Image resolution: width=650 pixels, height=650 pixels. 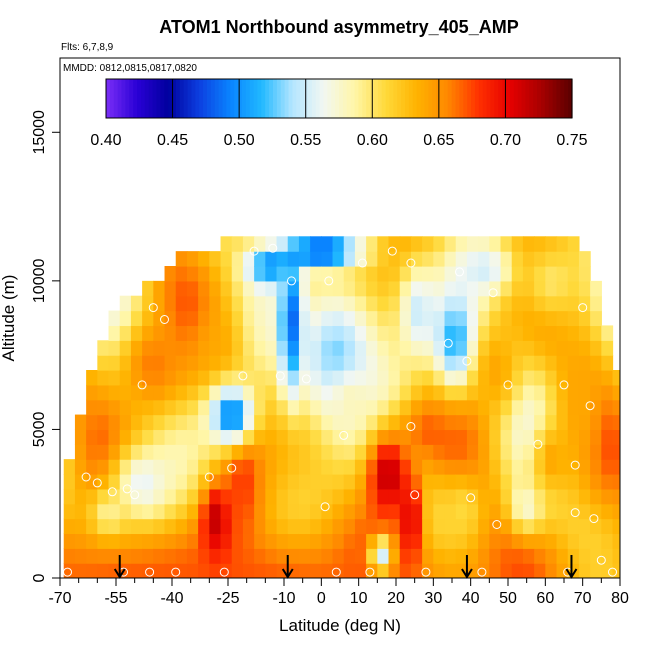 What do you see at coordinates (571, 573) in the screenshot?
I see `flight-arrow-head` at bounding box center [571, 573].